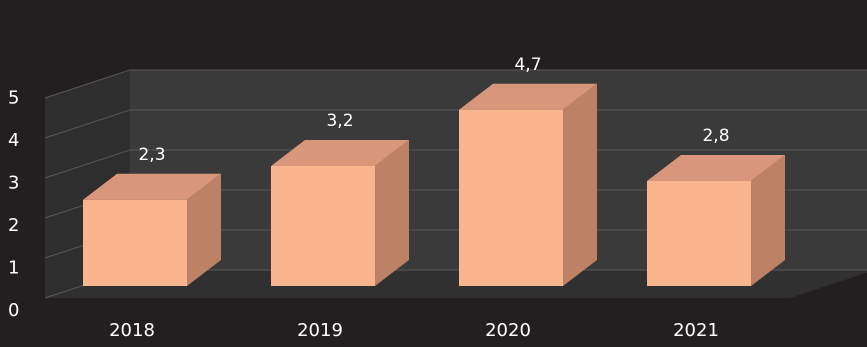 This screenshot has height=347, width=867. I want to click on y-tick-label: 0, so click(13, 310).